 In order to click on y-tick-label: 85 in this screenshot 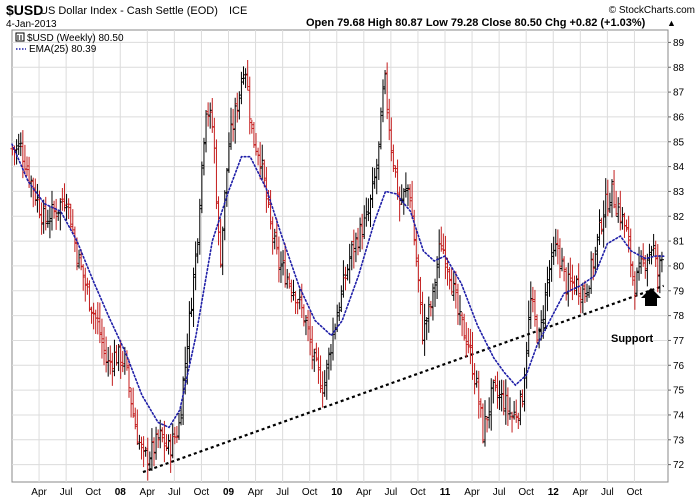, I will do `click(679, 142)`.